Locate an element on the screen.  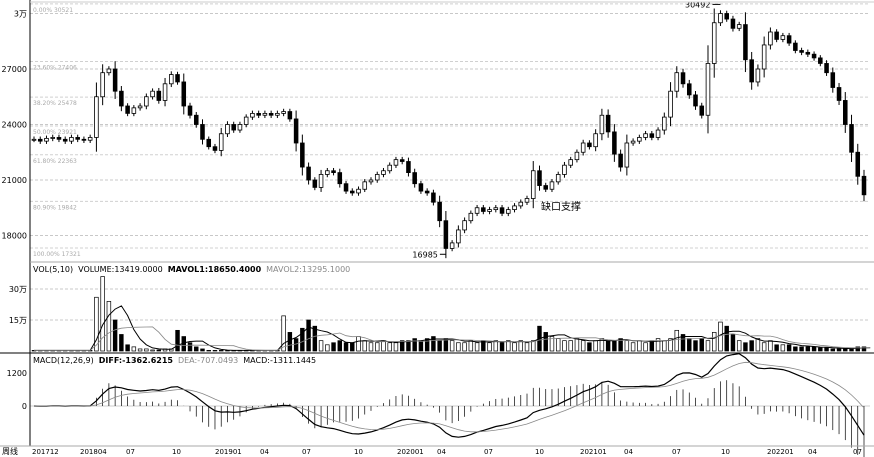
fib-label: 50.00% 23921 is located at coordinates (55, 132).